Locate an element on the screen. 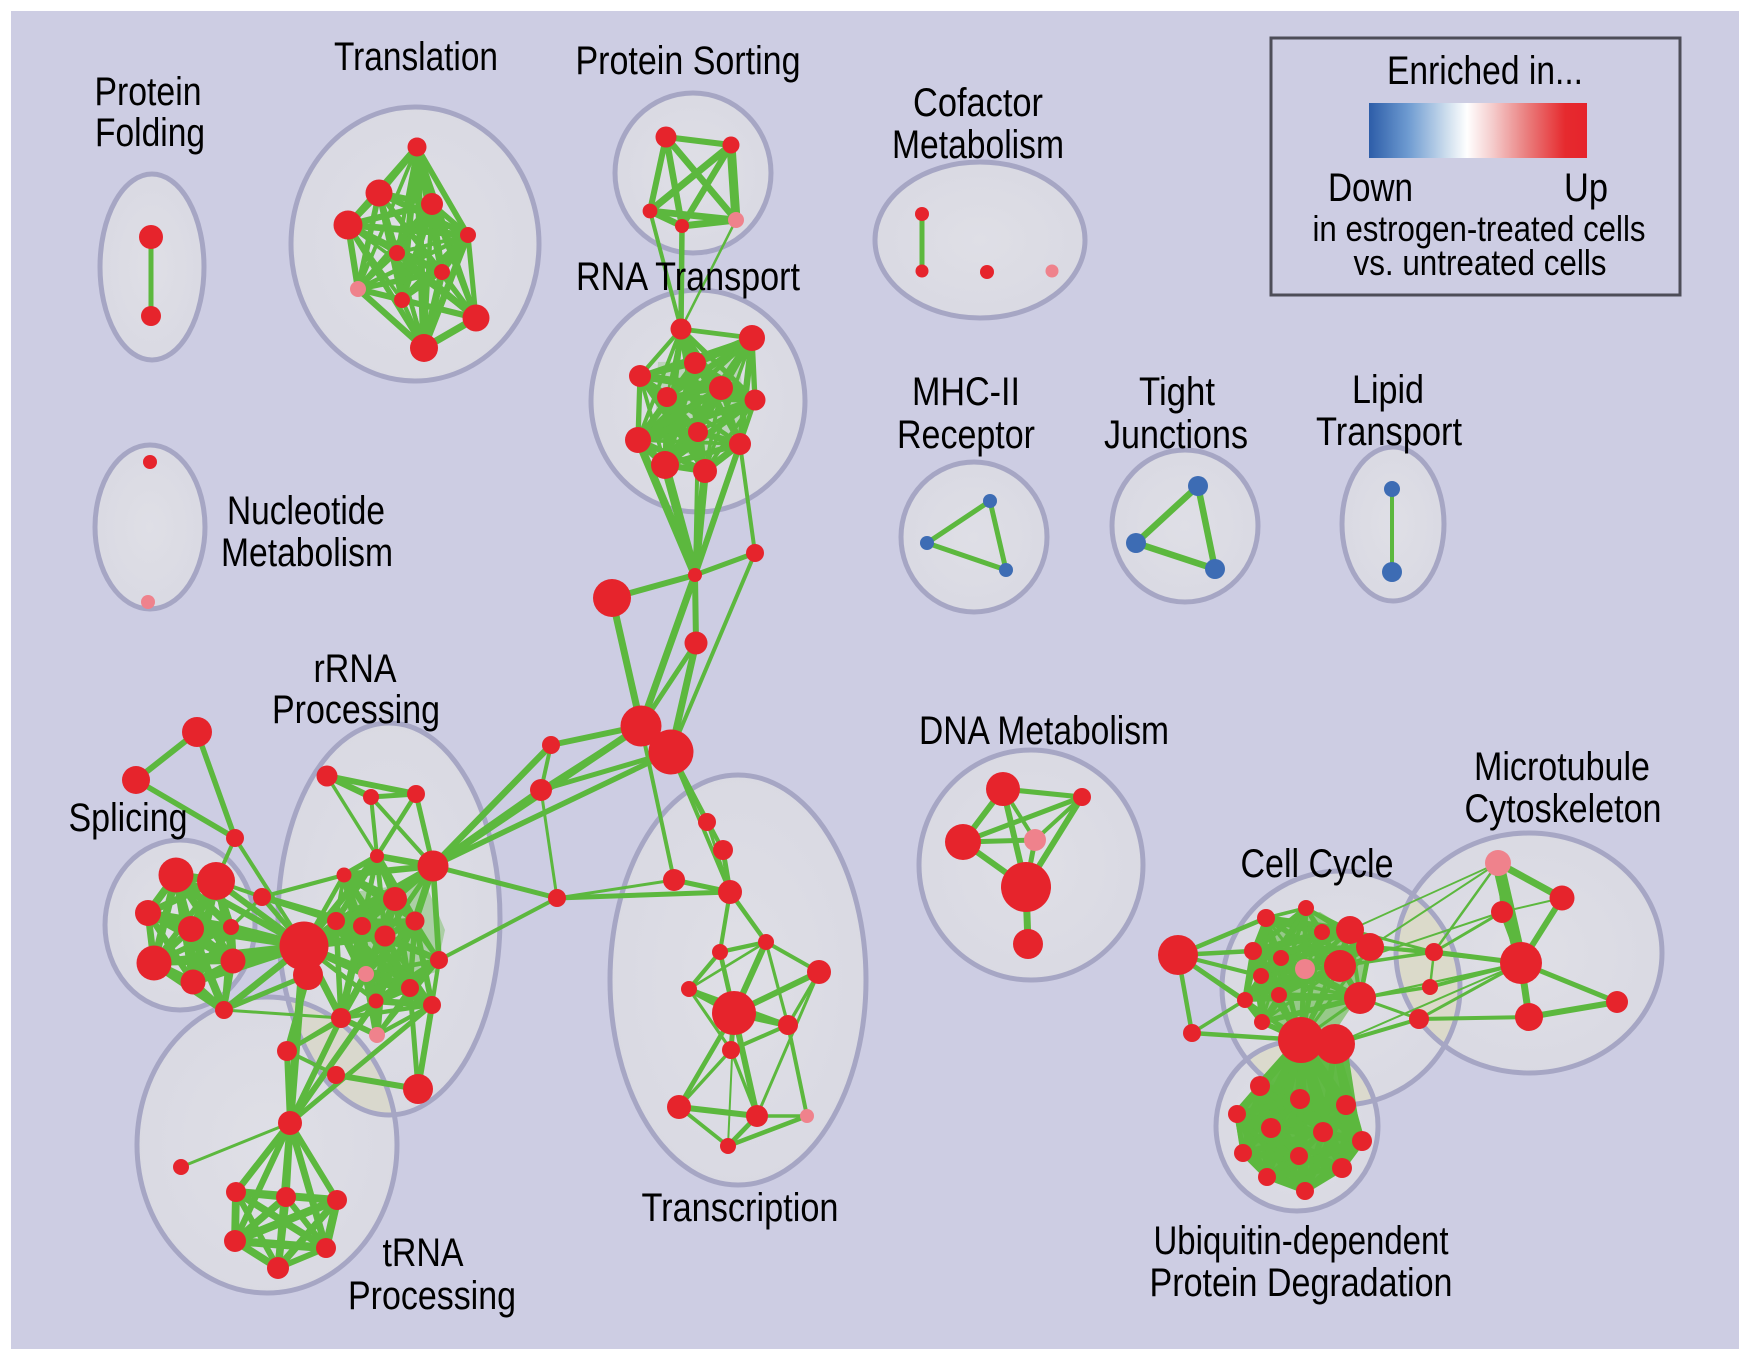  svg-text: Receptor is located at coordinates (966, 435).